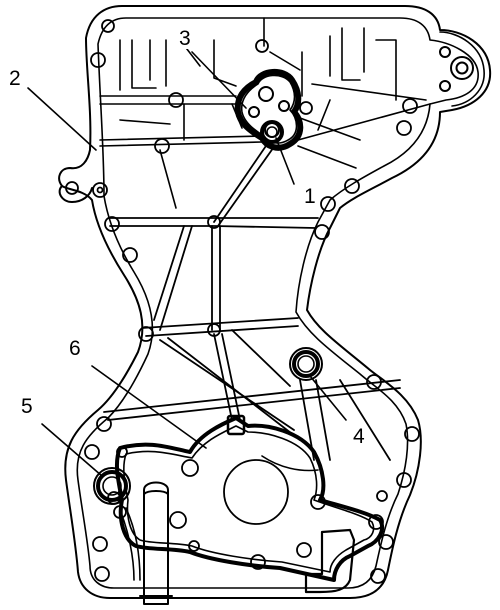 This screenshot has height=610, width=500. I want to click on strainer-pipe, so click(156, 543).